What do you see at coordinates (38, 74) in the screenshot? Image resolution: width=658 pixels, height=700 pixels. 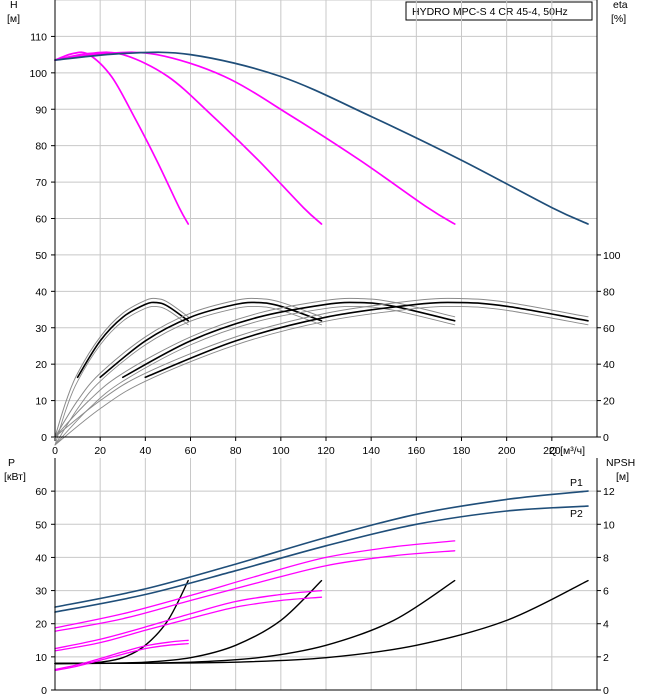 I see `tick-label-h-100: 100` at bounding box center [38, 74].